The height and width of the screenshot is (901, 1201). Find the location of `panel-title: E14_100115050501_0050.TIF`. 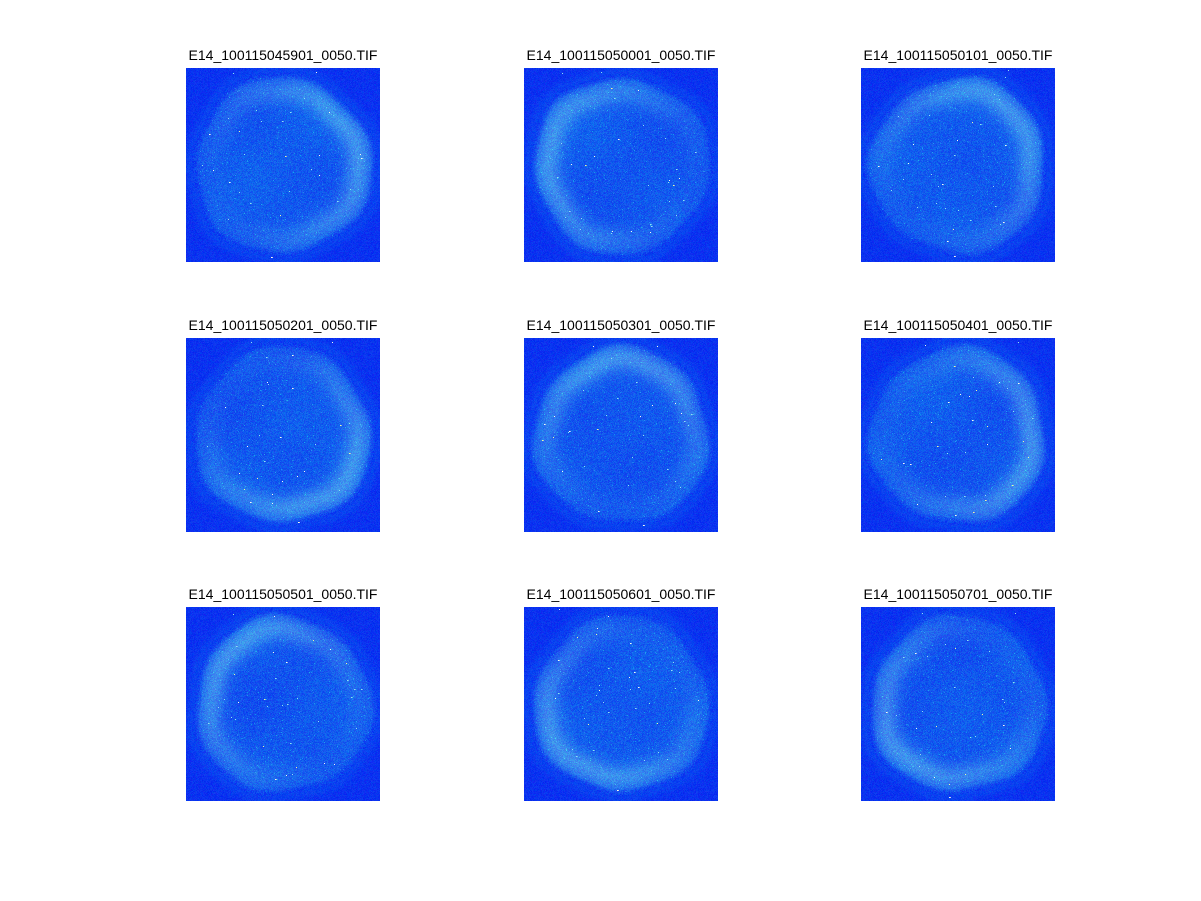

panel-title: E14_100115050501_0050.TIF is located at coordinates (283, 594).